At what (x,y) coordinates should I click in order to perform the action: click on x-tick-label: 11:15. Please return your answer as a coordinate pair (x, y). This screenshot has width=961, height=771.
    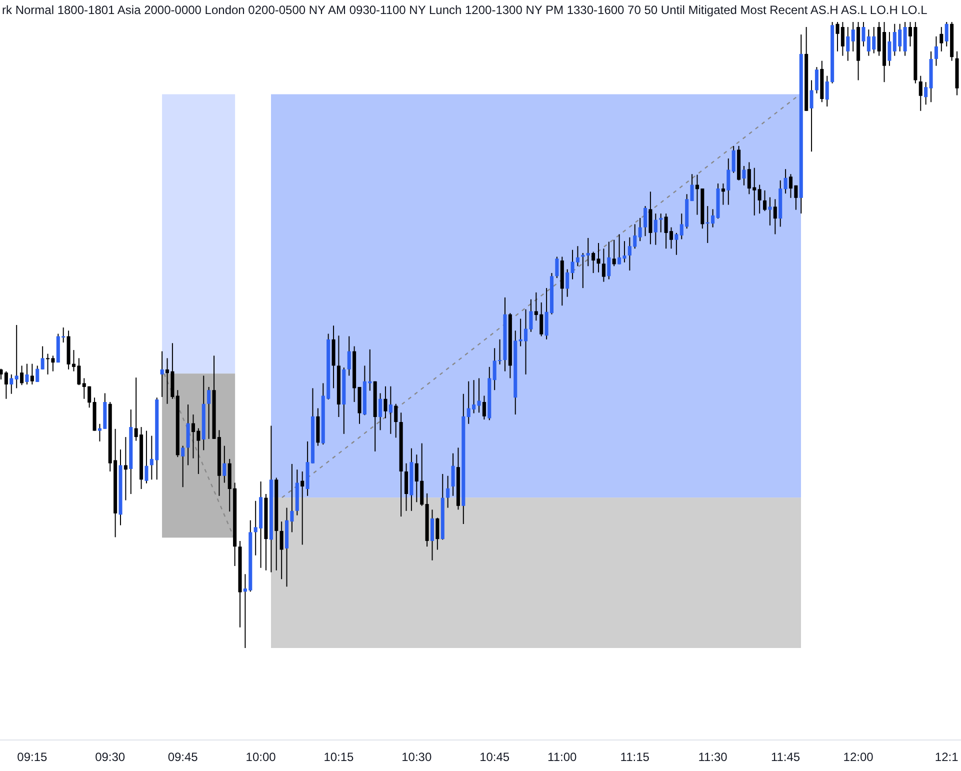
    Looking at the image, I should click on (635, 757).